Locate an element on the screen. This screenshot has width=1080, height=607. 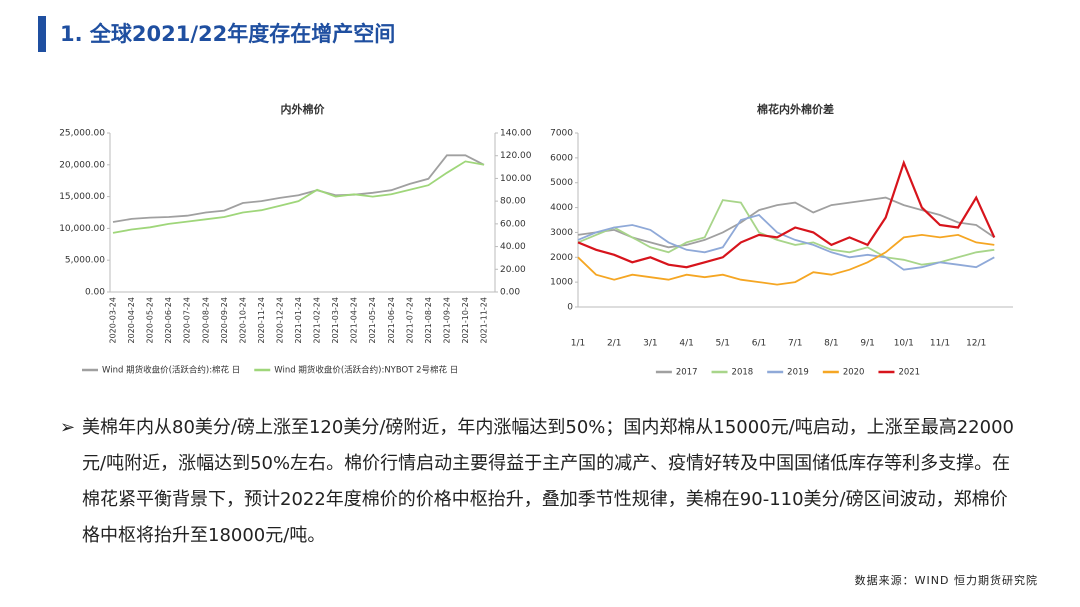
x-tick-label: 11/1 is located at coordinates (940, 344).